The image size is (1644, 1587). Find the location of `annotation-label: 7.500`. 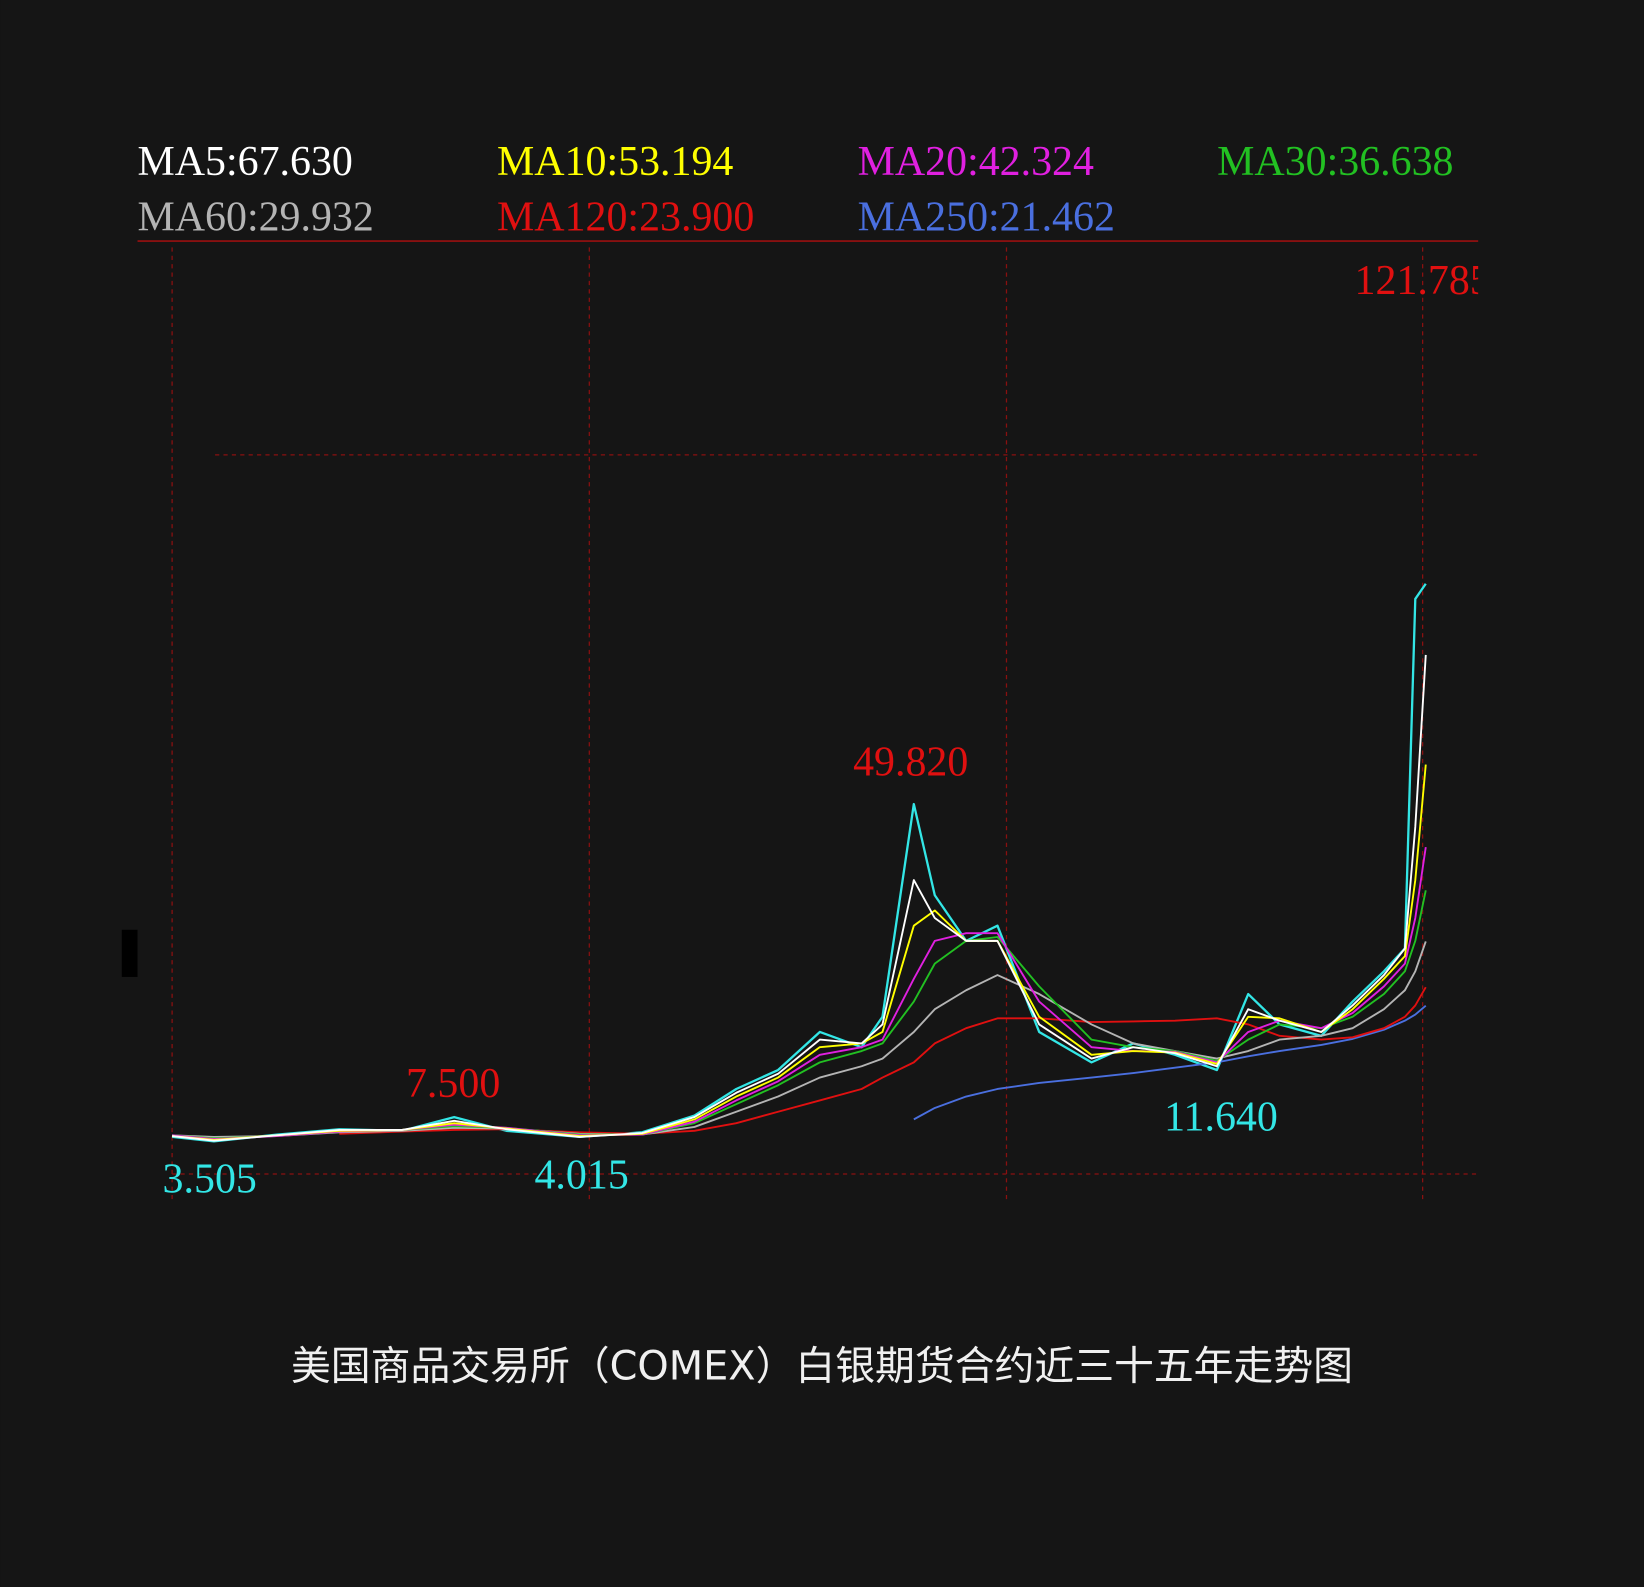

annotation-label: 7.500 is located at coordinates (453, 1084).